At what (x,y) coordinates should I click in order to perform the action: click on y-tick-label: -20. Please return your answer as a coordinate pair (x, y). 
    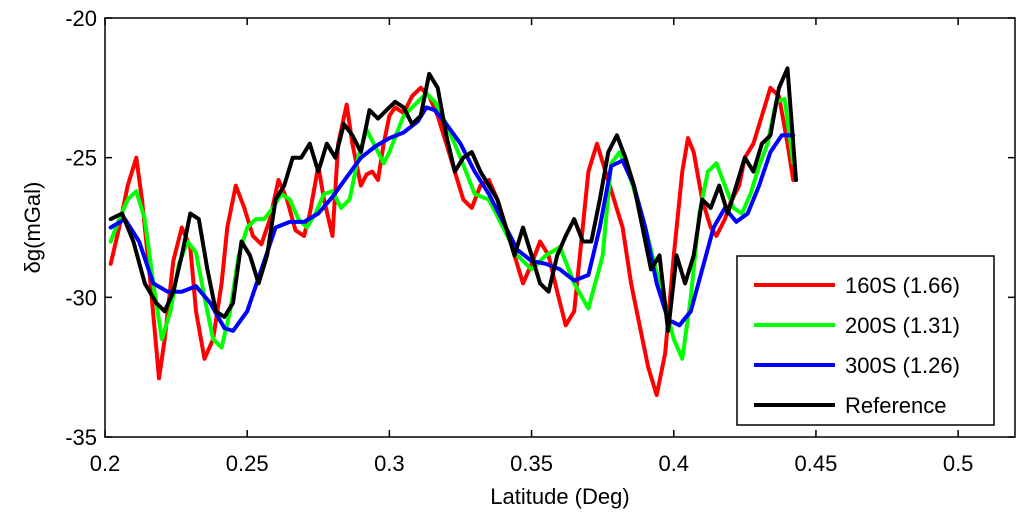
    Looking at the image, I should click on (81, 18).